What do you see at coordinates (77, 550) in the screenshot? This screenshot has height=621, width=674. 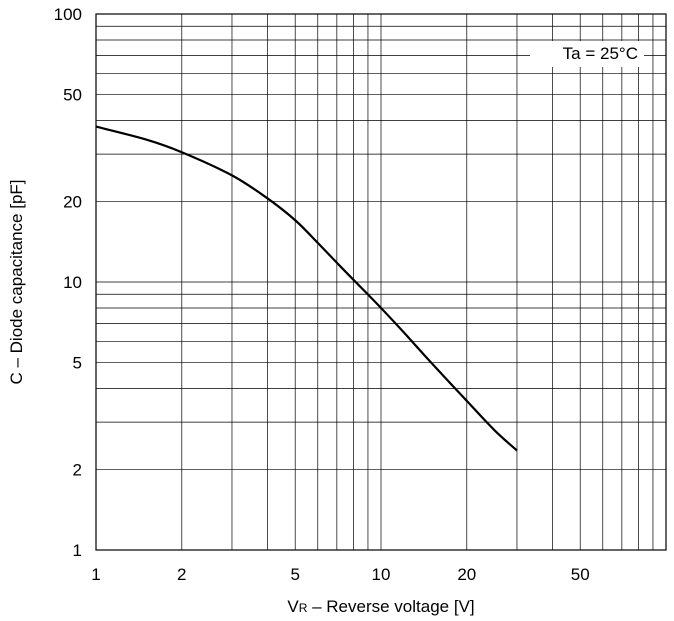 I see `y-tick-label: 1` at bounding box center [77, 550].